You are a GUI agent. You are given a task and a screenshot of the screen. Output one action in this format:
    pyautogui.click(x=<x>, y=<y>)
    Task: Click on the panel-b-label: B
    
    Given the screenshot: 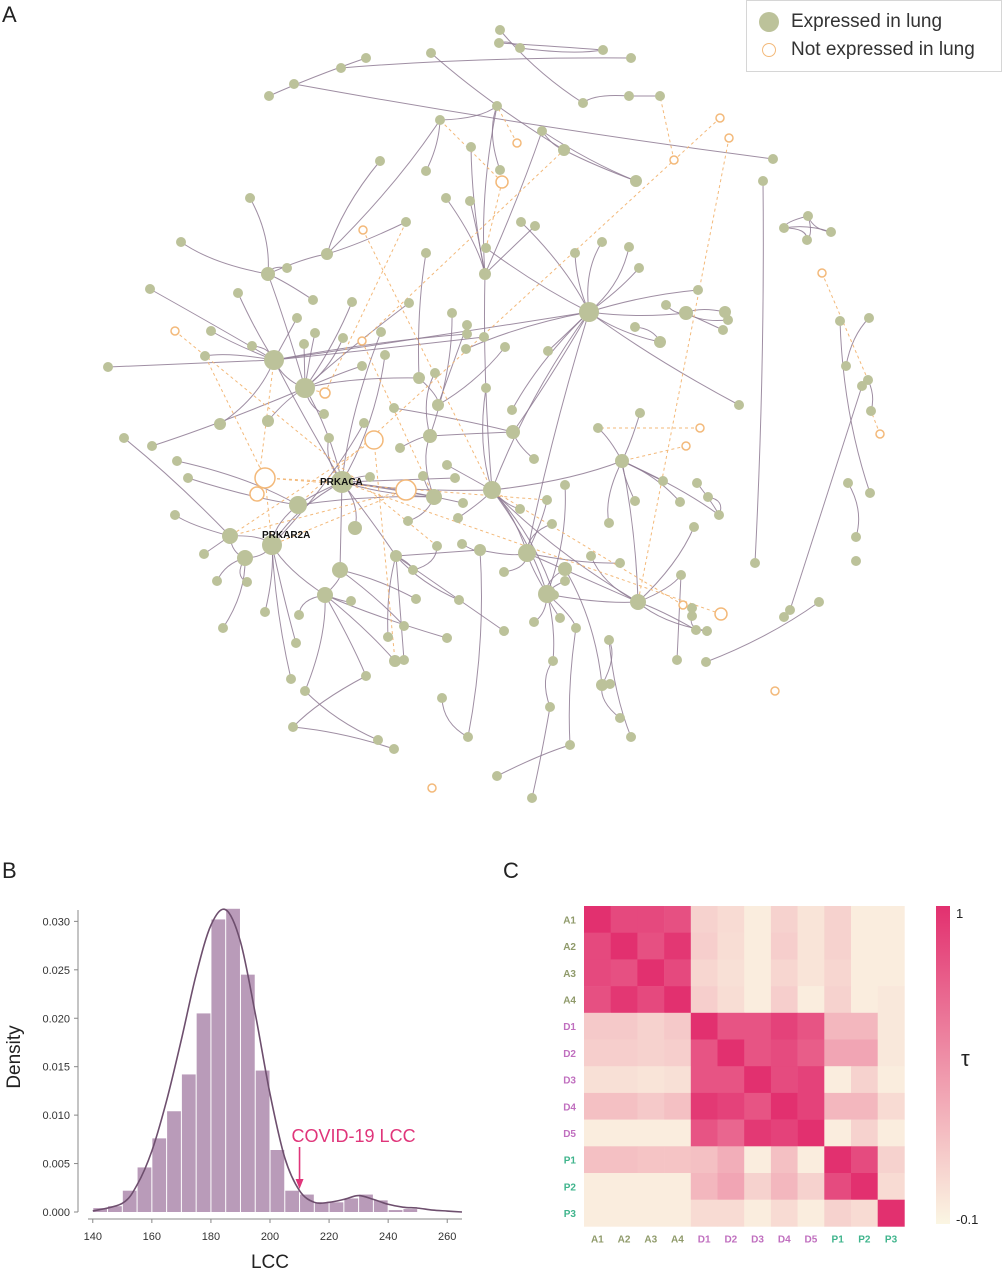 What is the action you would take?
    pyautogui.click(x=9, y=870)
    